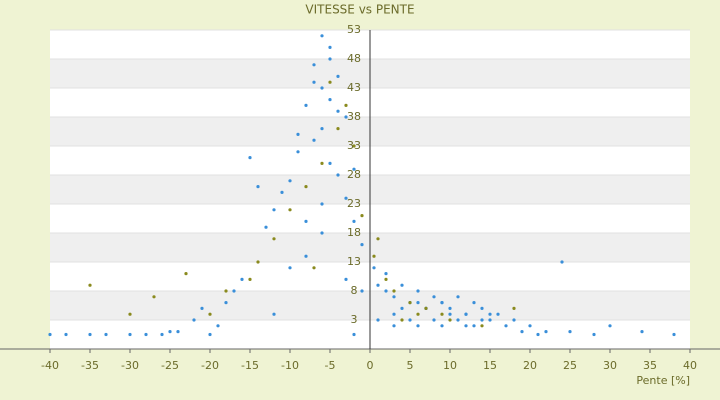 The width and height of the screenshot is (720, 400). I want to click on y-tick-label: 18, so click(354, 232).